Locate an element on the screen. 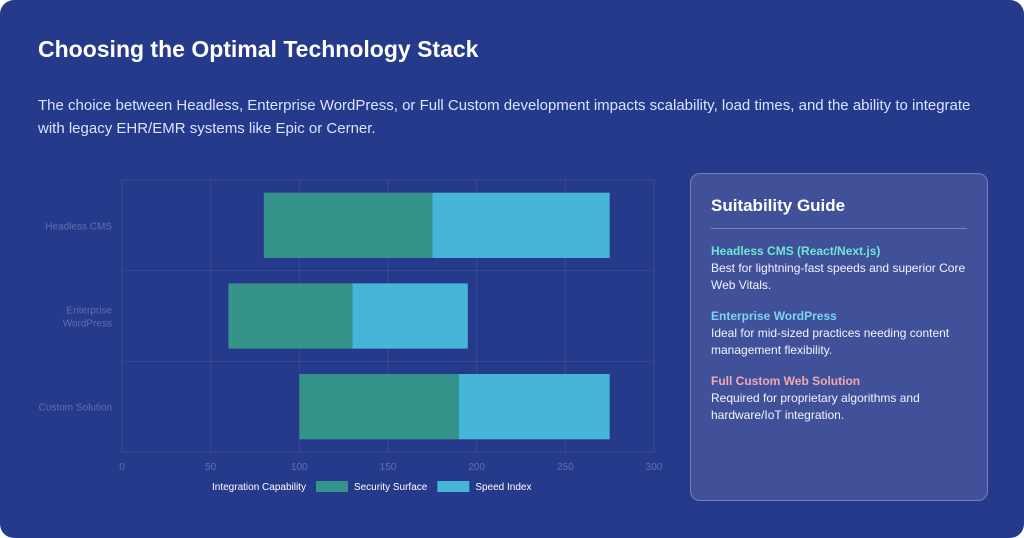 The image size is (1024, 538). y-category-label: Headless CMS is located at coordinates (78, 226).